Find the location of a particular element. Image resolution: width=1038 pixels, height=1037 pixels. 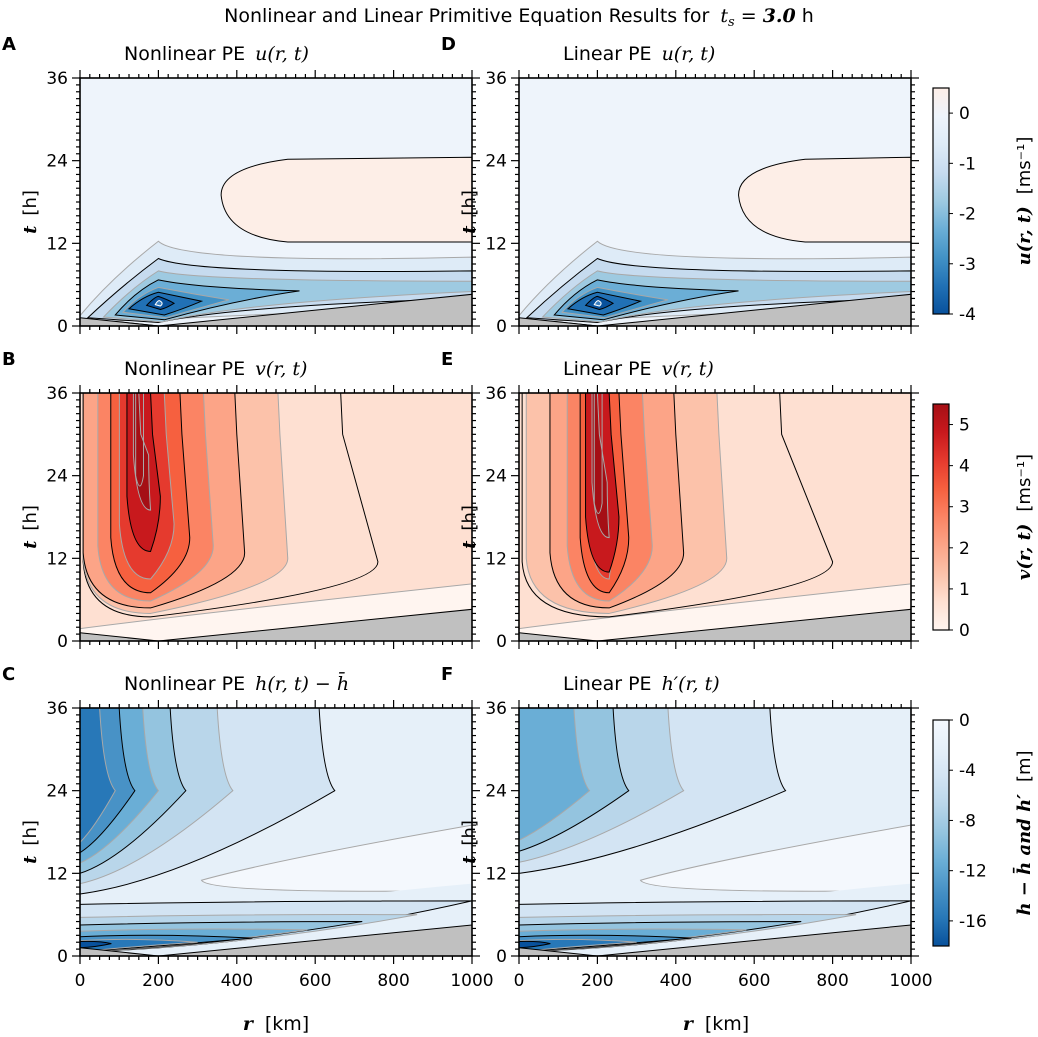

colorbar-3: 0 -4 -8 -12 -16 h − h̄ and h′[m] is located at coordinates (983, 829).